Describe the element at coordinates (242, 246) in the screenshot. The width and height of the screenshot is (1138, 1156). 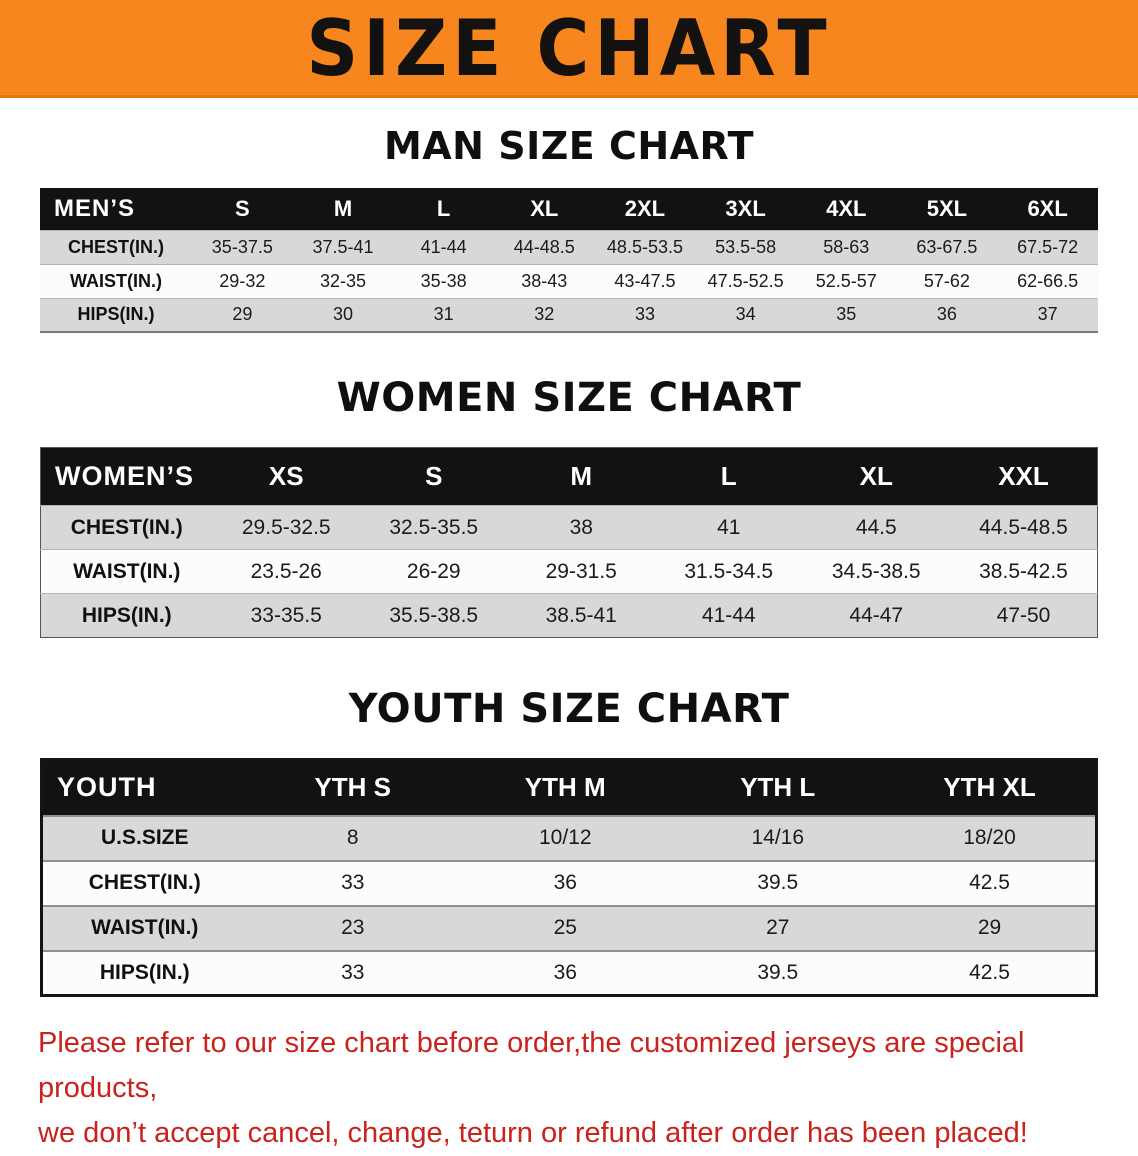
I see `size-cell: 35-37.5` at that location.